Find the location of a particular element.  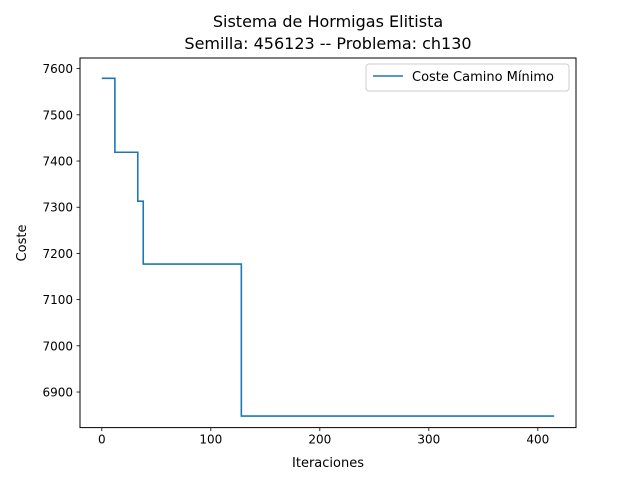

y-tick-label: 7100 is located at coordinates (57, 300).